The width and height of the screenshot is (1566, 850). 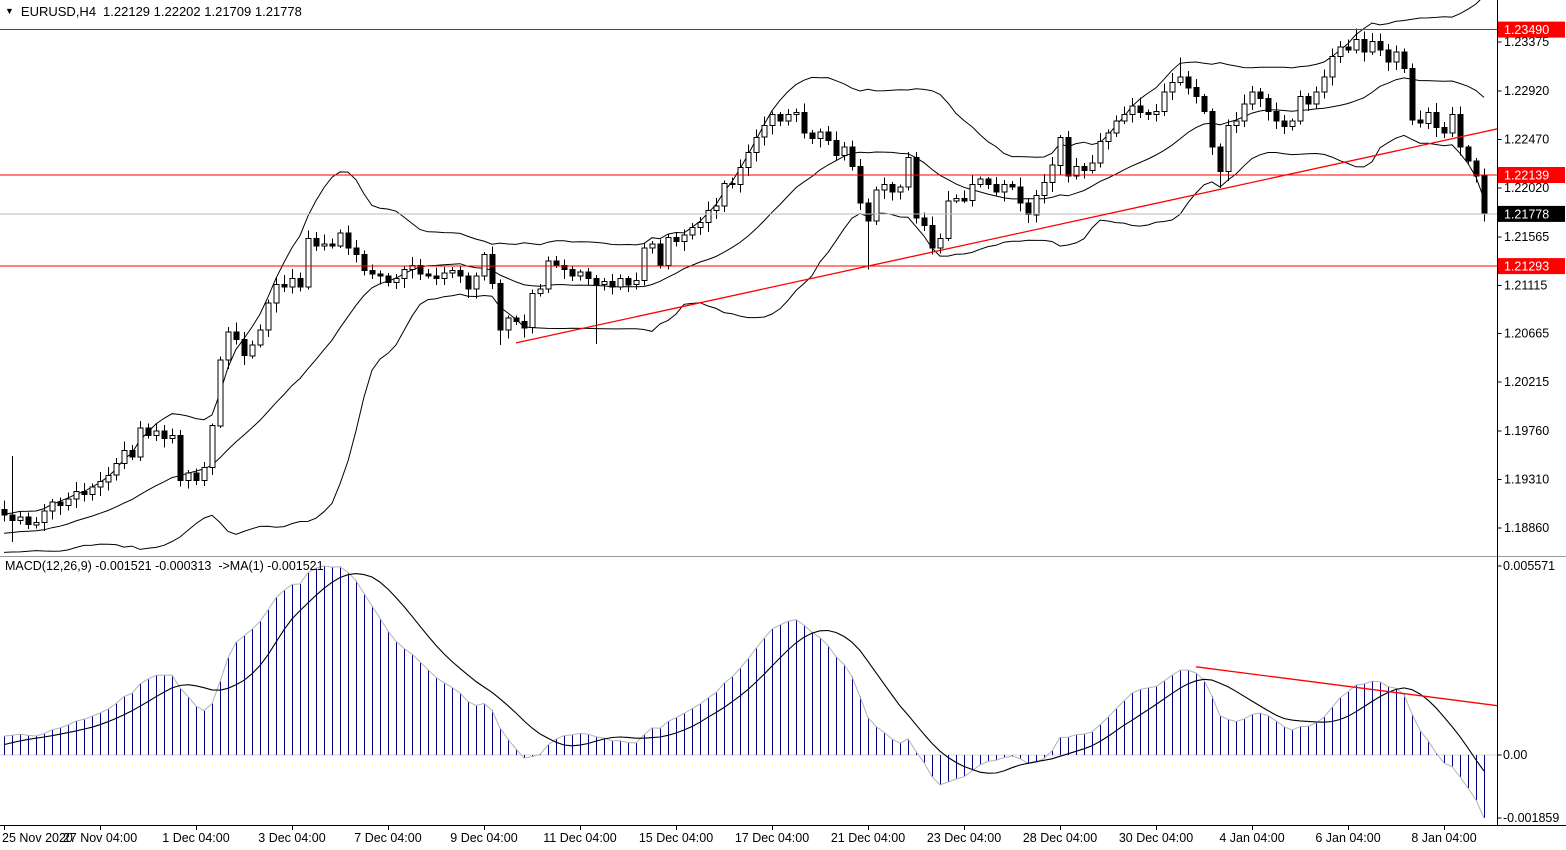 What do you see at coordinates (1526, 30) in the screenshot?
I see `price-badge-value: 1.23490` at bounding box center [1526, 30].